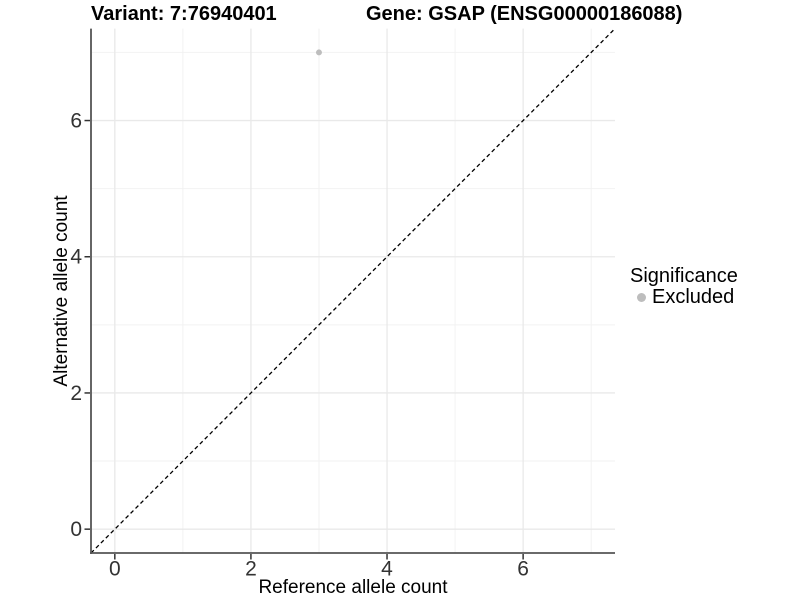 Image resolution: width=800 pixels, height=600 pixels. Describe the element at coordinates (251, 569) in the screenshot. I see `x-tick-label: 2` at that location.